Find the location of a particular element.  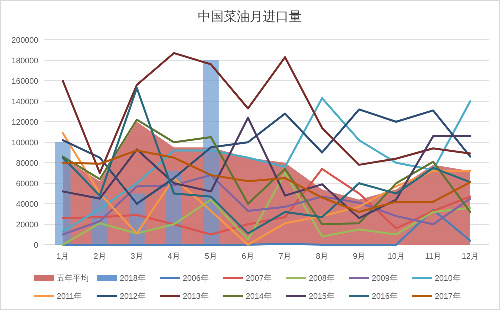

legend-label: 2016年 is located at coordinates (385, 296).